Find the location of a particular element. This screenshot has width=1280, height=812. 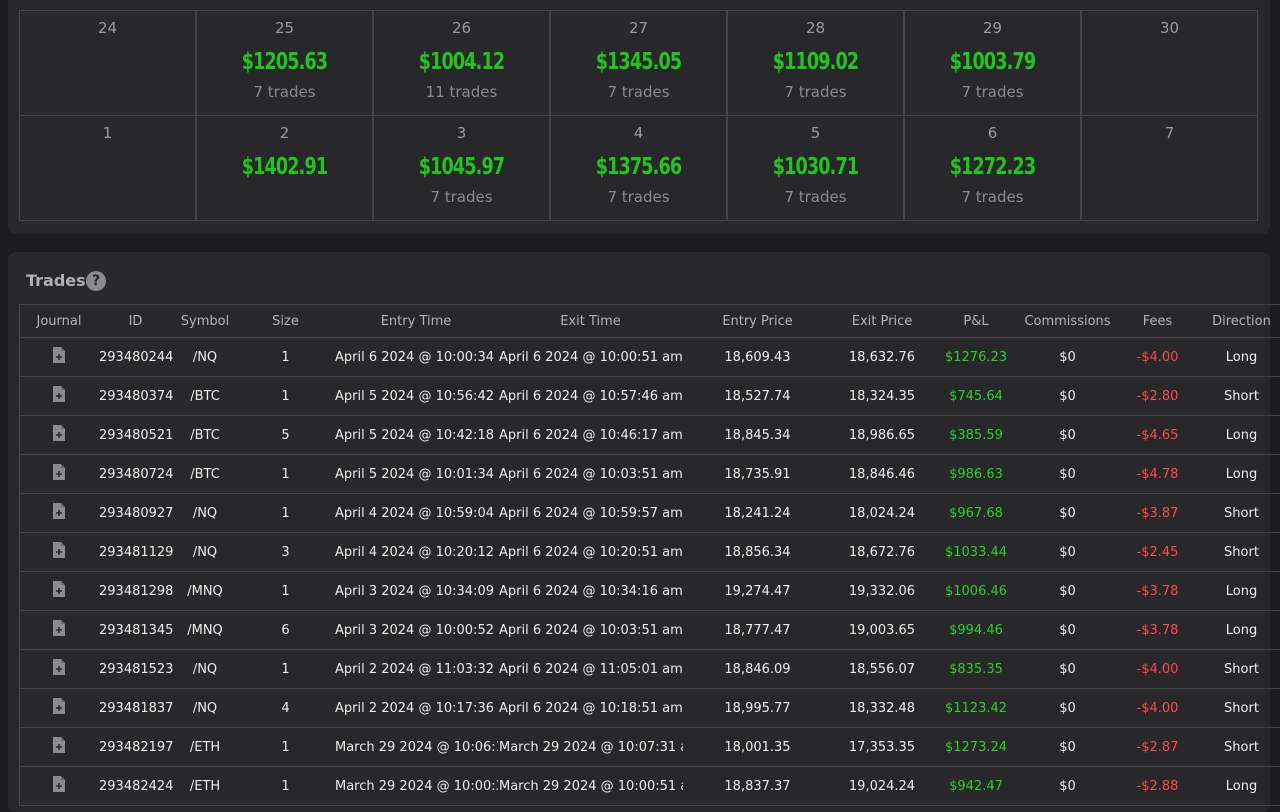

trade-cell: April 6 2024 @ 10:20:51 am is located at coordinates (590, 552).